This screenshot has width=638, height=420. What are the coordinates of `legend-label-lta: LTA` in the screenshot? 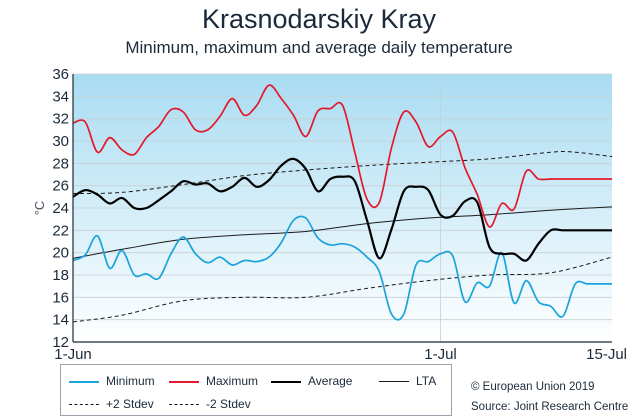 It's located at (426, 381).